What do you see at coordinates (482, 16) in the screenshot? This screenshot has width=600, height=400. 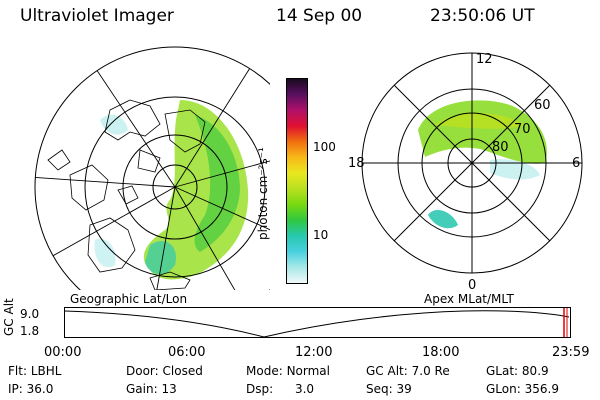 I see `time-label: 23:50:06 UT` at bounding box center [482, 16].